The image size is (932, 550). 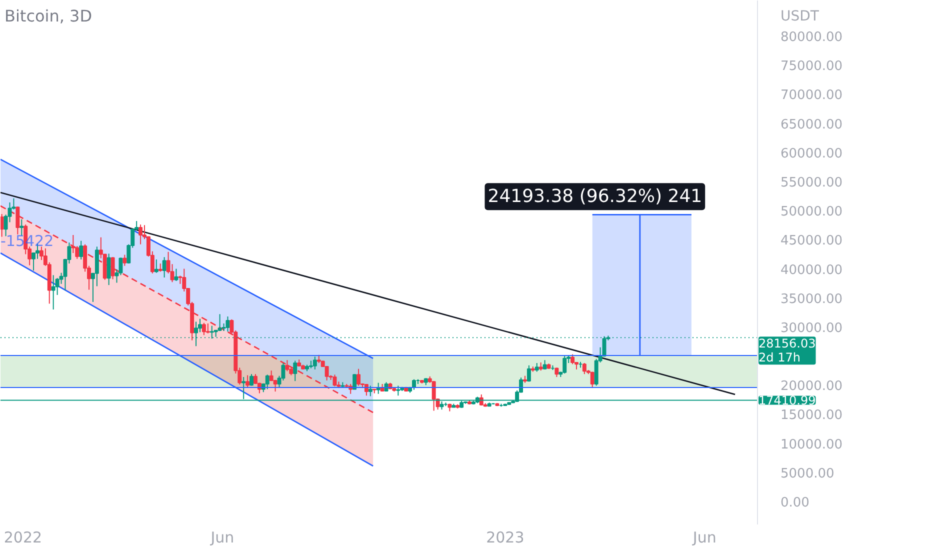 What do you see at coordinates (811, 212) in the screenshot?
I see `y-tick-label: 50000.00` at bounding box center [811, 212].